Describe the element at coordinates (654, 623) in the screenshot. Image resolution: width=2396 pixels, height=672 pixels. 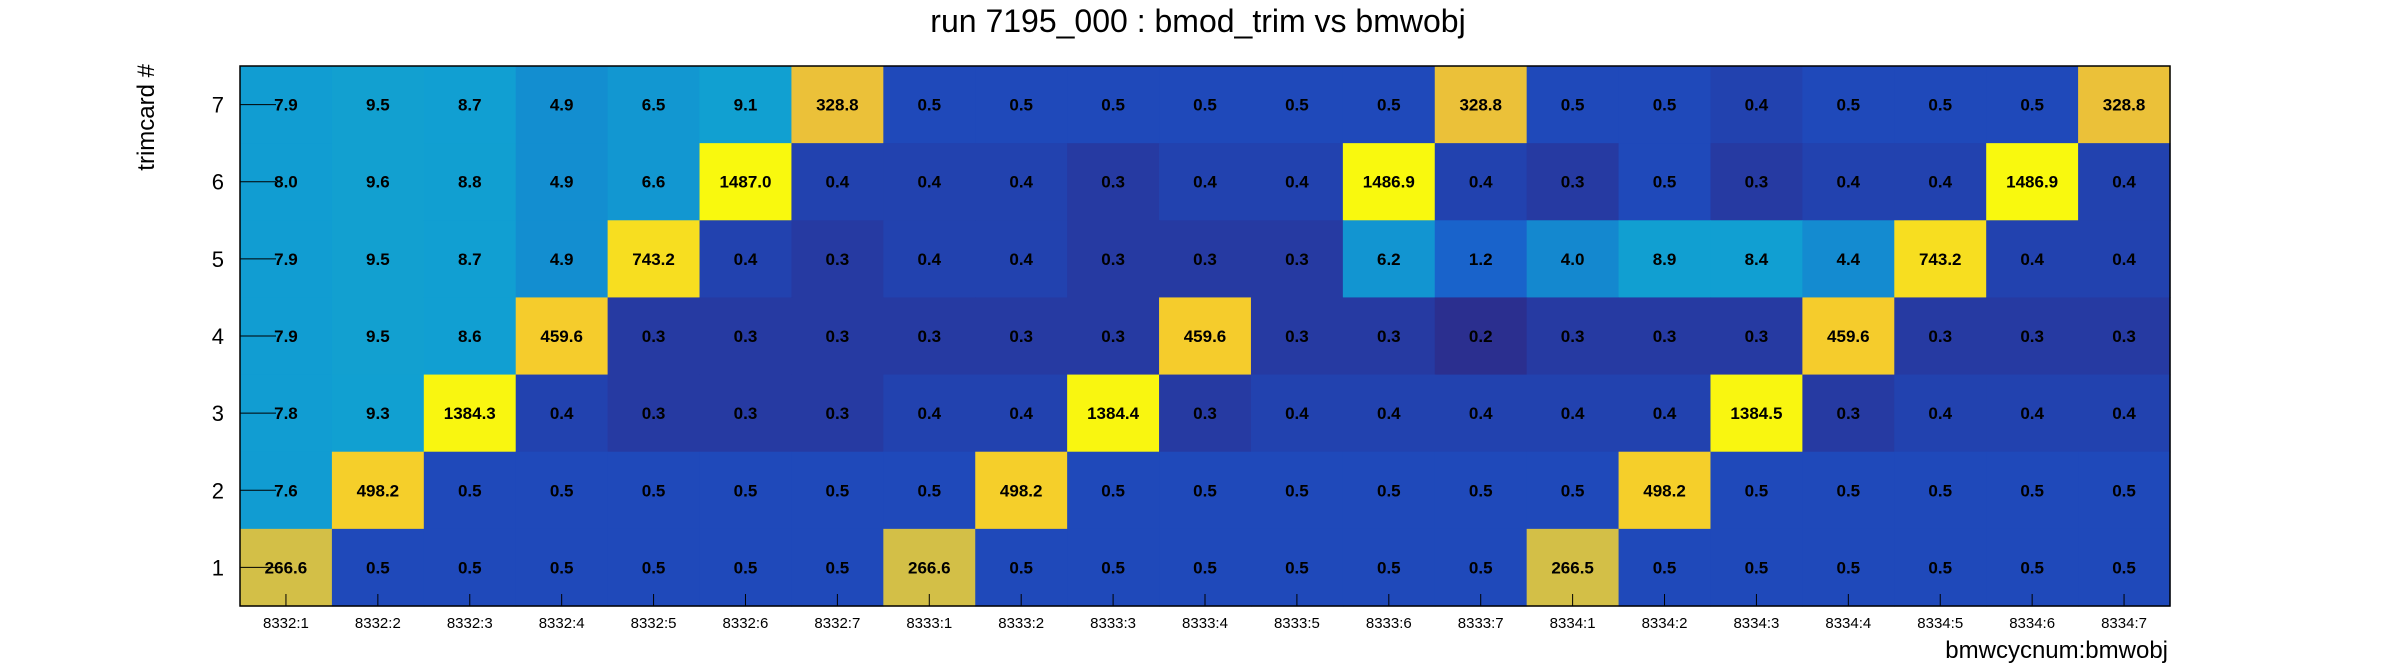
I see `x-tick-label: 8332:5` at that location.